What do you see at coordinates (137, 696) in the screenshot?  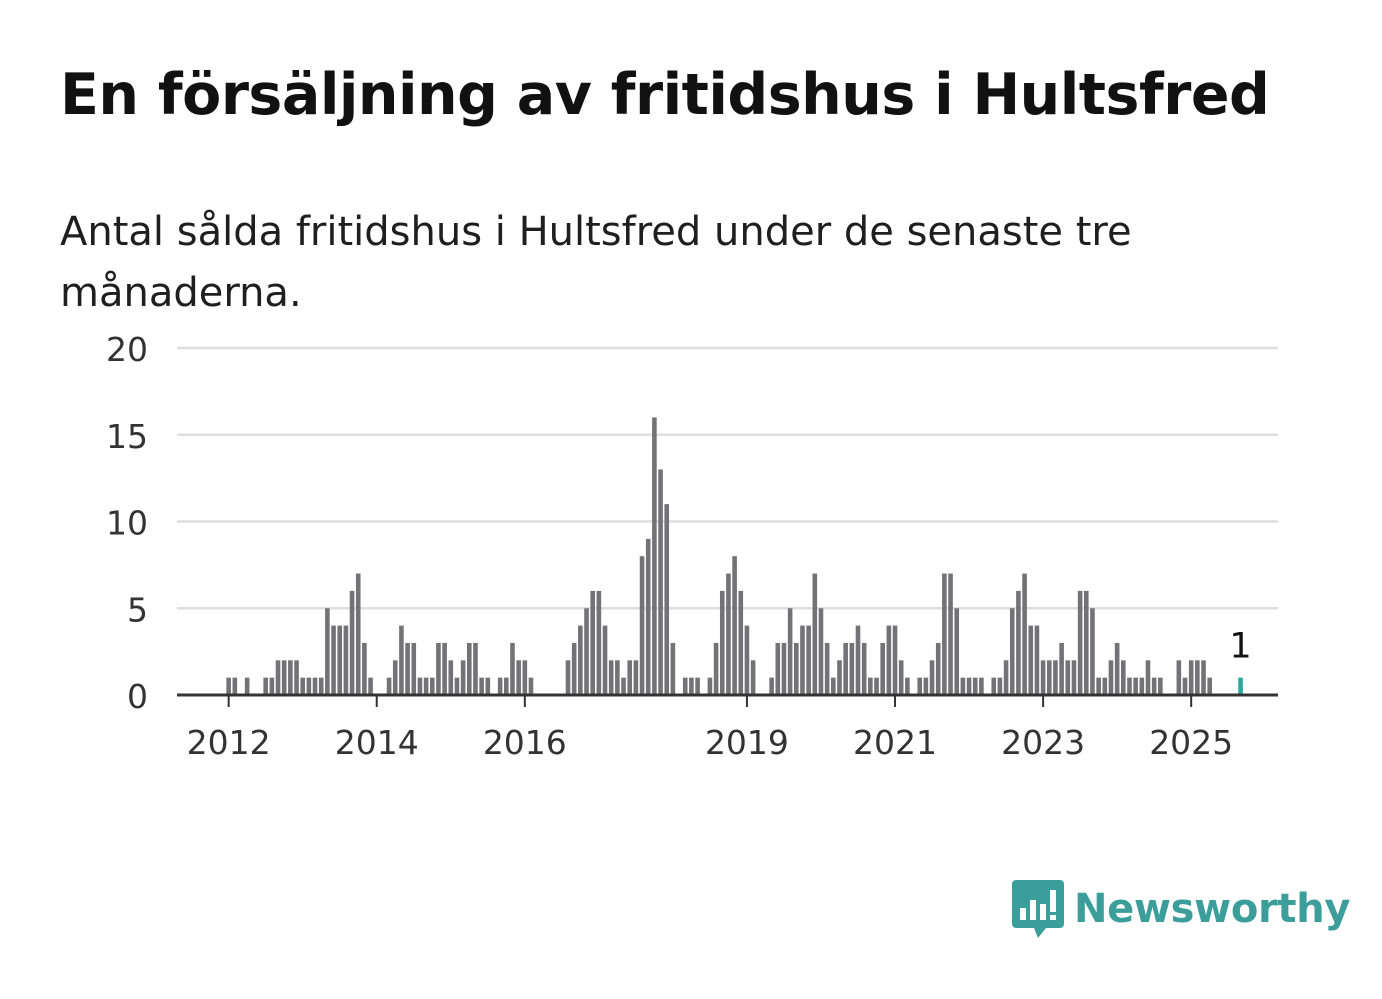 I see `y-tick-label: 0` at bounding box center [137, 696].